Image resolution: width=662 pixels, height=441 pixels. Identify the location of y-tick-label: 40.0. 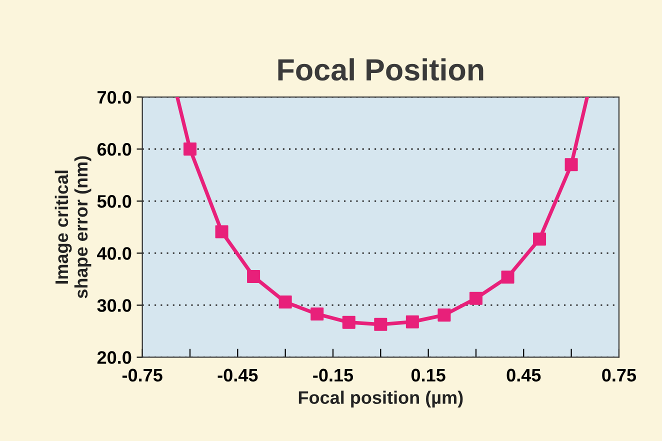
(114, 253).